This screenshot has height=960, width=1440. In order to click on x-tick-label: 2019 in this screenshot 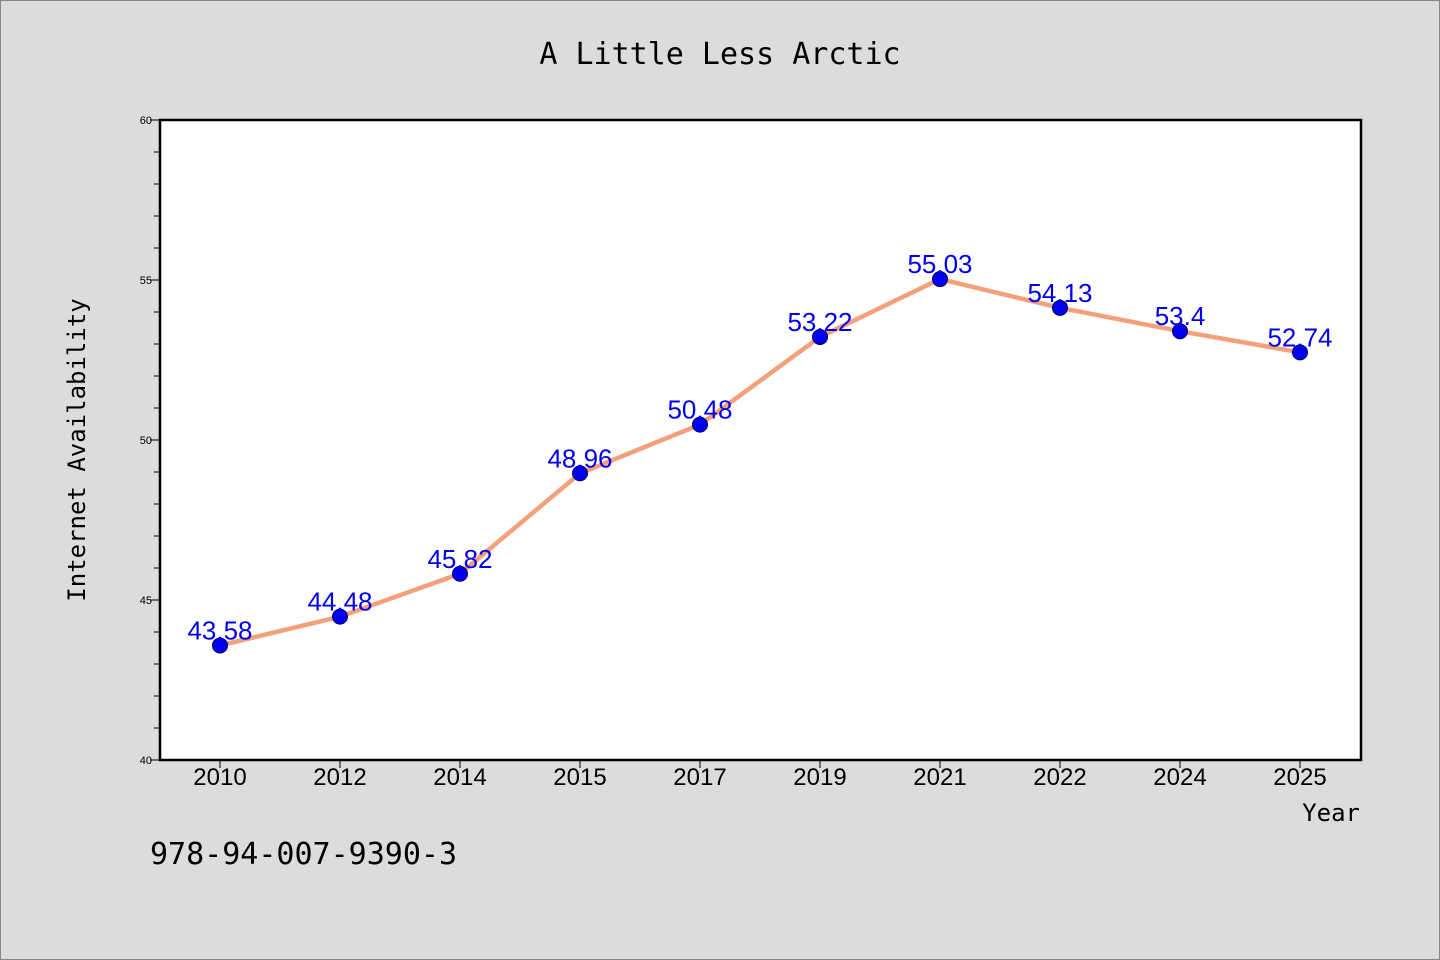, I will do `click(819, 777)`.